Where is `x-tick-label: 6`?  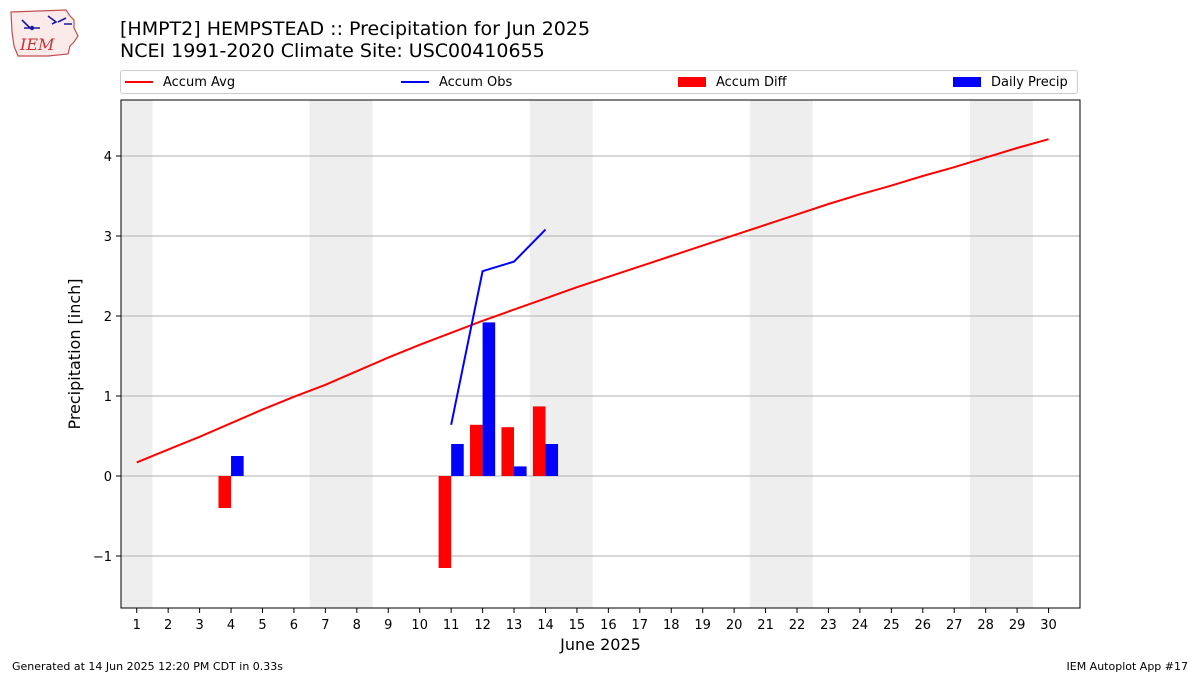 x-tick-label: 6 is located at coordinates (294, 625).